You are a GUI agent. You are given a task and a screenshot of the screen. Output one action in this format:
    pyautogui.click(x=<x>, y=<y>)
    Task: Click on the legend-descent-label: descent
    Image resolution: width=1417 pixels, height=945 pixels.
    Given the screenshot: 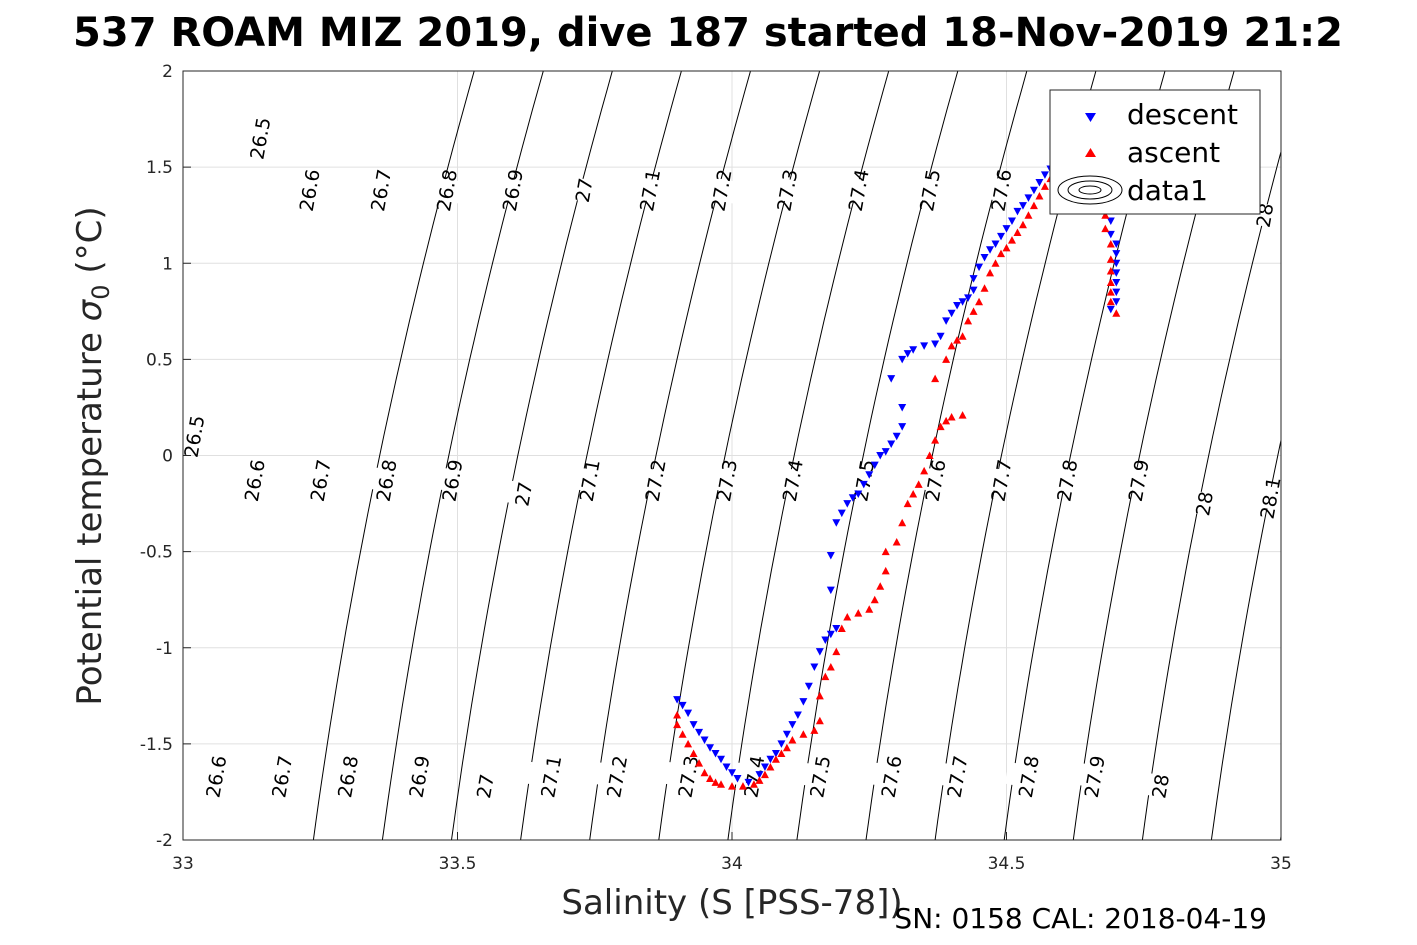 What is the action you would take?
    pyautogui.click(x=1182, y=114)
    